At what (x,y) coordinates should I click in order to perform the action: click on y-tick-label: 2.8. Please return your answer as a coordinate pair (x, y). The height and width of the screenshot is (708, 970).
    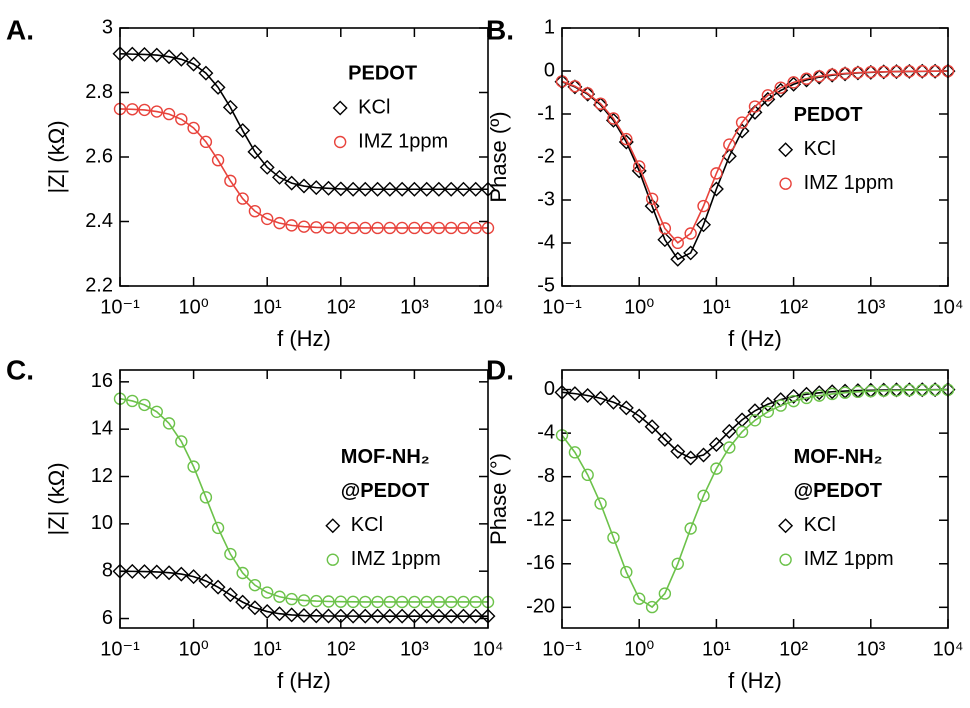
    Looking at the image, I should click on (99, 92).